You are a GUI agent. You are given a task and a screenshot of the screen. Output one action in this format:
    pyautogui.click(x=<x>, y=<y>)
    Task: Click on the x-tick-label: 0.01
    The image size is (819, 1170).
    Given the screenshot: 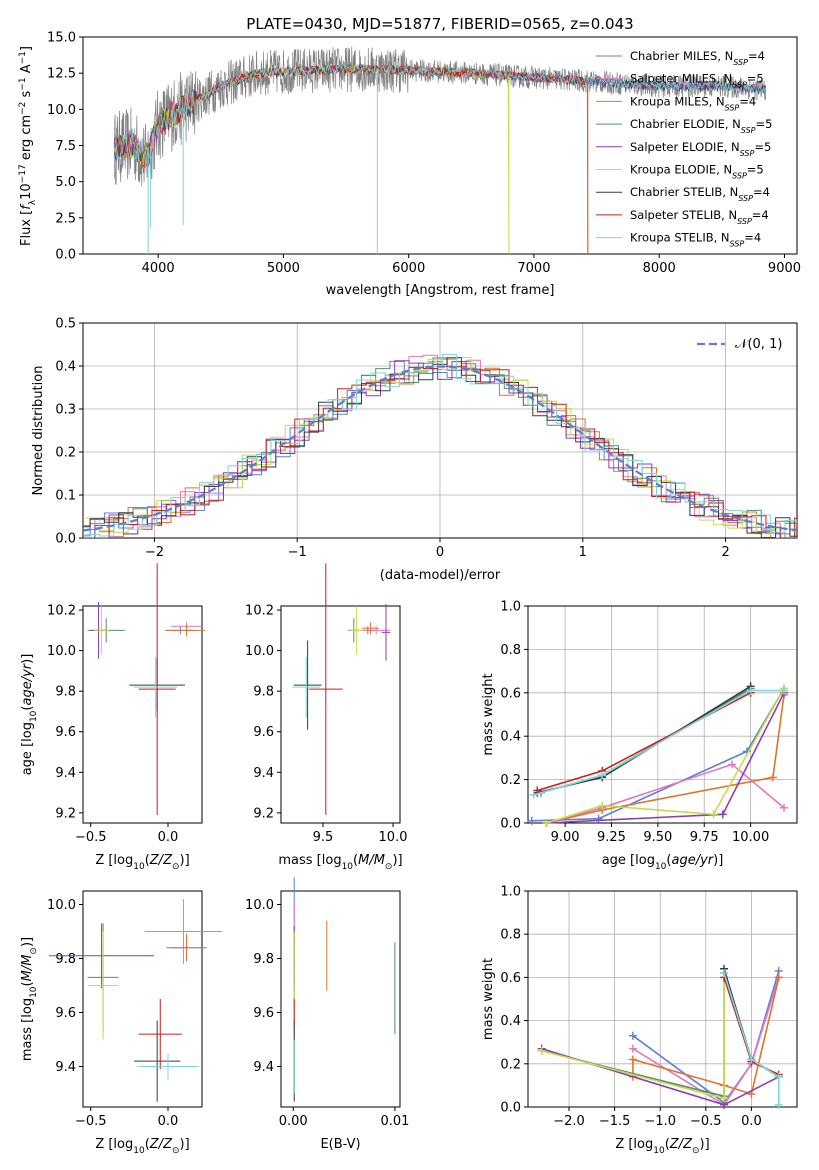 What is the action you would take?
    pyautogui.click(x=394, y=1121)
    